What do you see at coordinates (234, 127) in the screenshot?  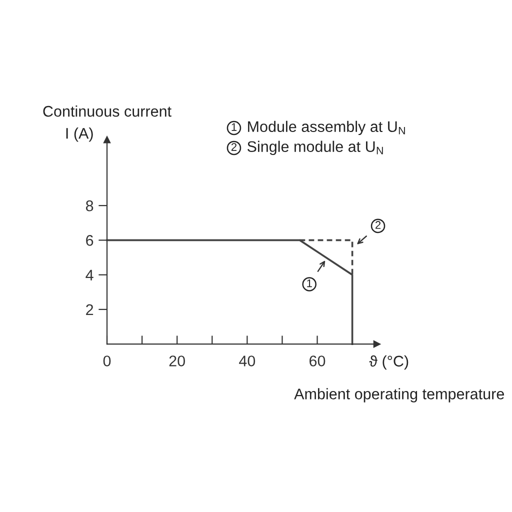 I see `text: 1` at bounding box center [234, 127].